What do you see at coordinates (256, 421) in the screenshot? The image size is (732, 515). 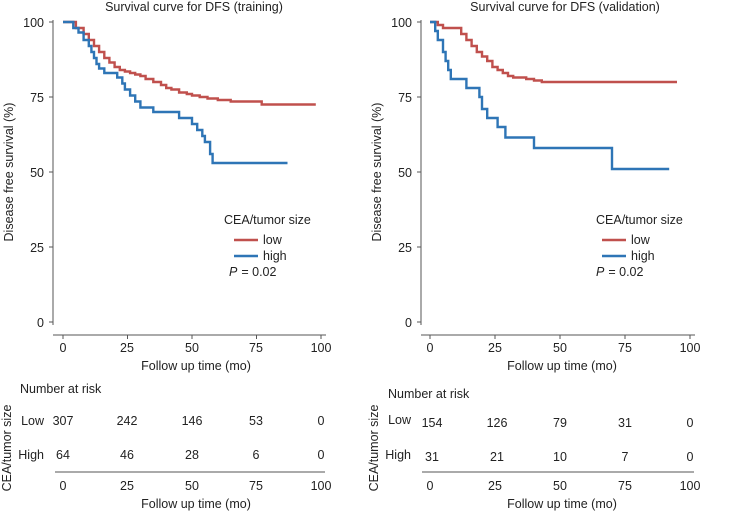 I see `risk-cell: 53` at bounding box center [256, 421].